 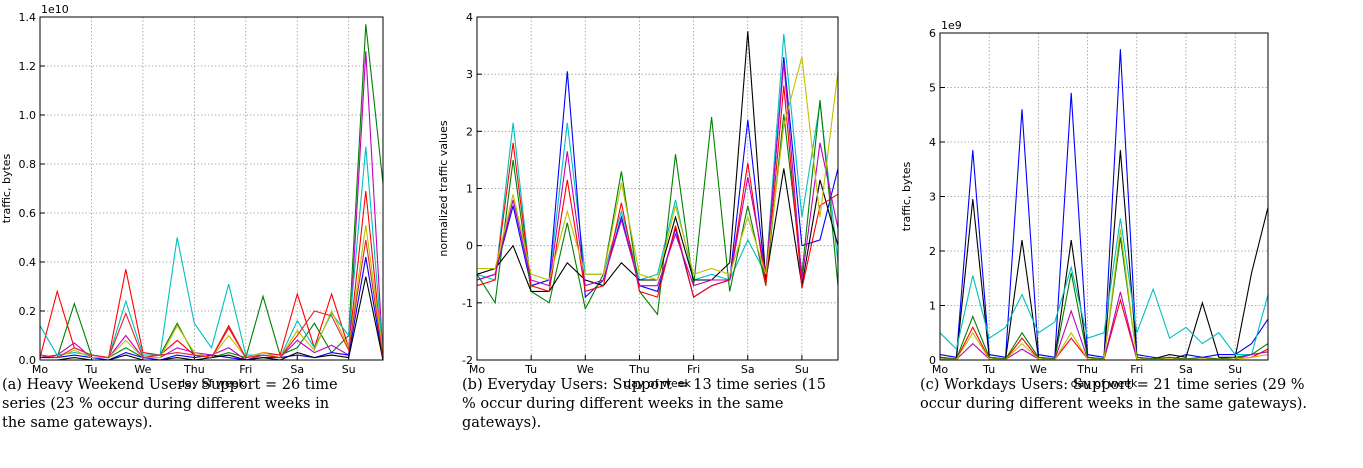 I want to click on y-axis-label: normalized traffic values, so click(x=443, y=188).